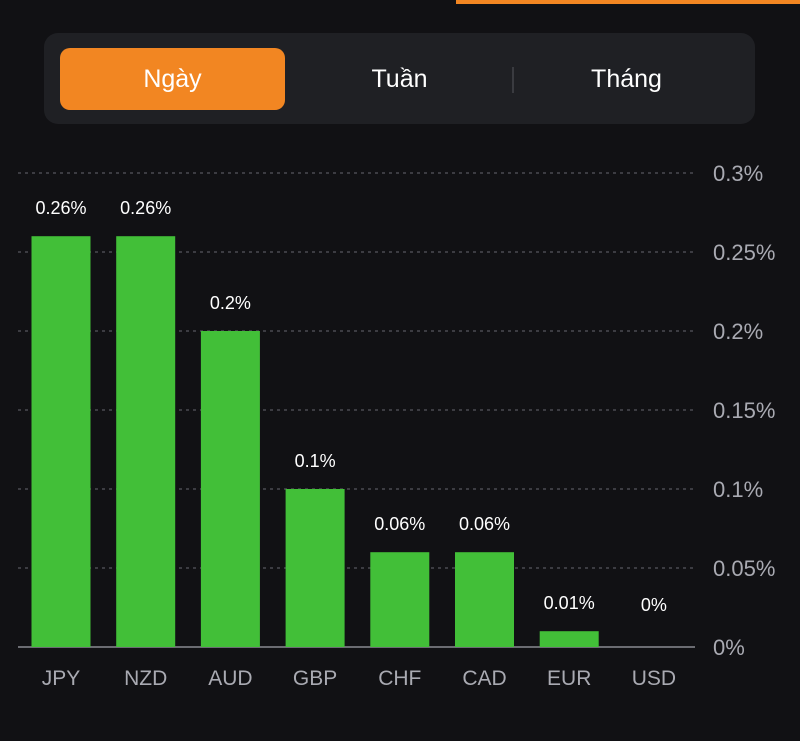  I want to click on value-label-aud: 0.2%, so click(230, 303).